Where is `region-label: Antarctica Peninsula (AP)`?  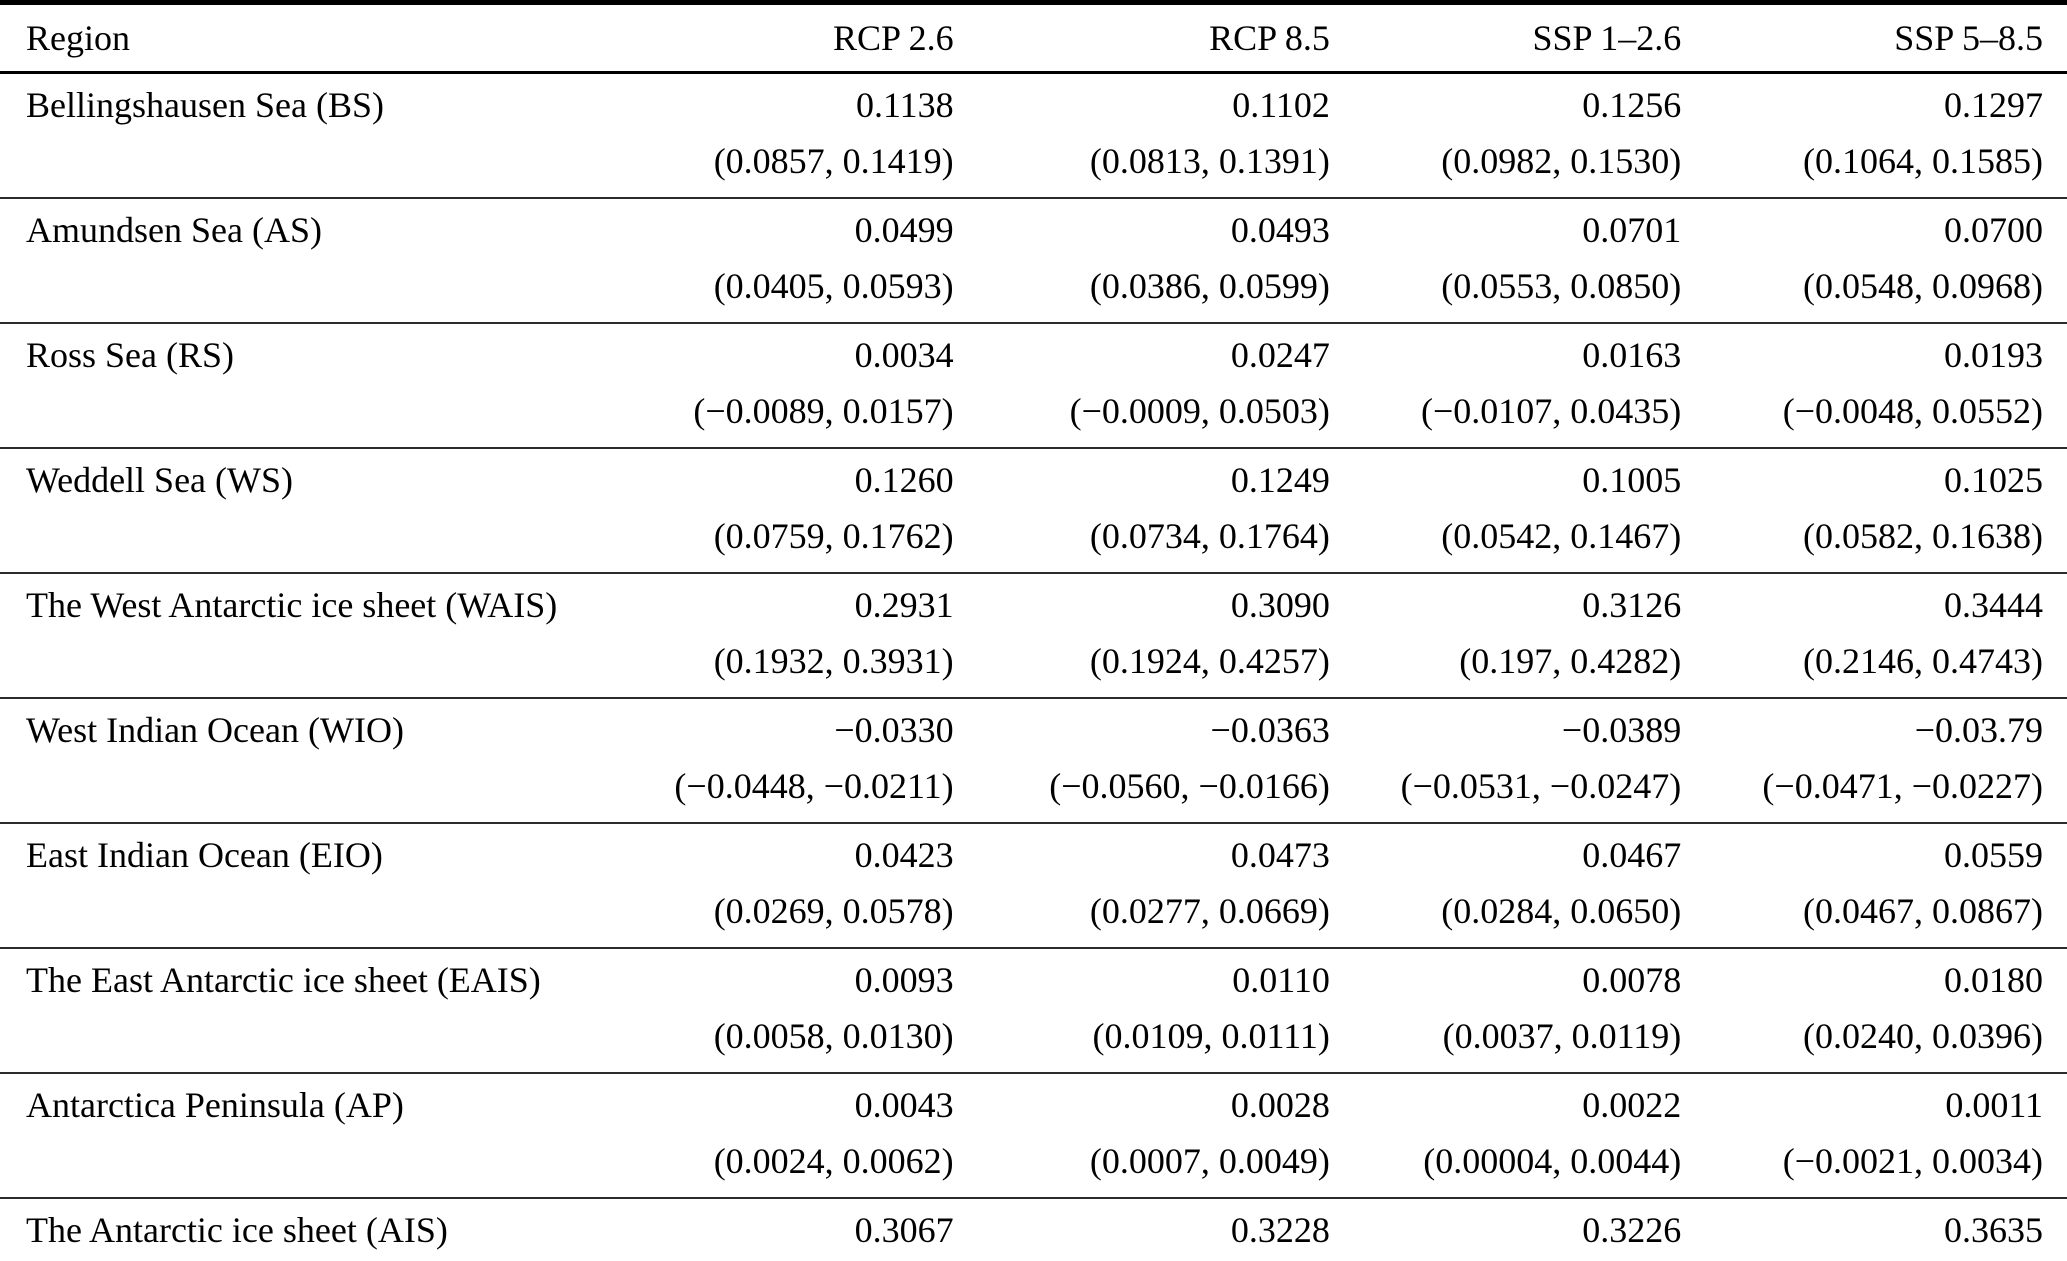 region-label: Antarctica Peninsula (AP) is located at coordinates (215, 1105).